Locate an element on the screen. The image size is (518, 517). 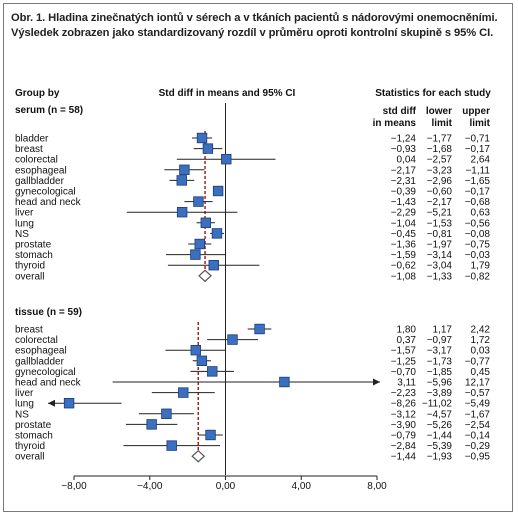
upper-limit-value: 2,42 is located at coordinates (481, 330).